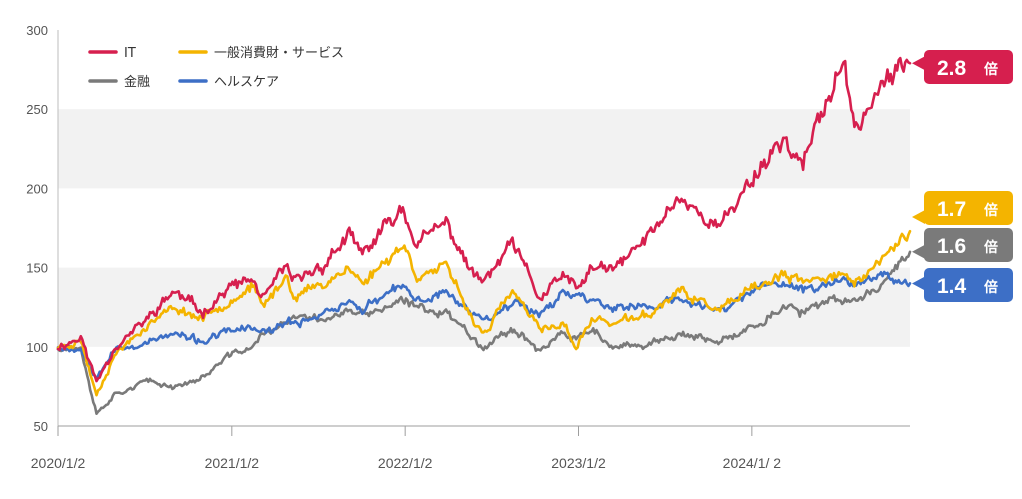 Image resolution: width=1022 pixels, height=499 pixels. I want to click on y-tick-label: 300, so click(37, 30).